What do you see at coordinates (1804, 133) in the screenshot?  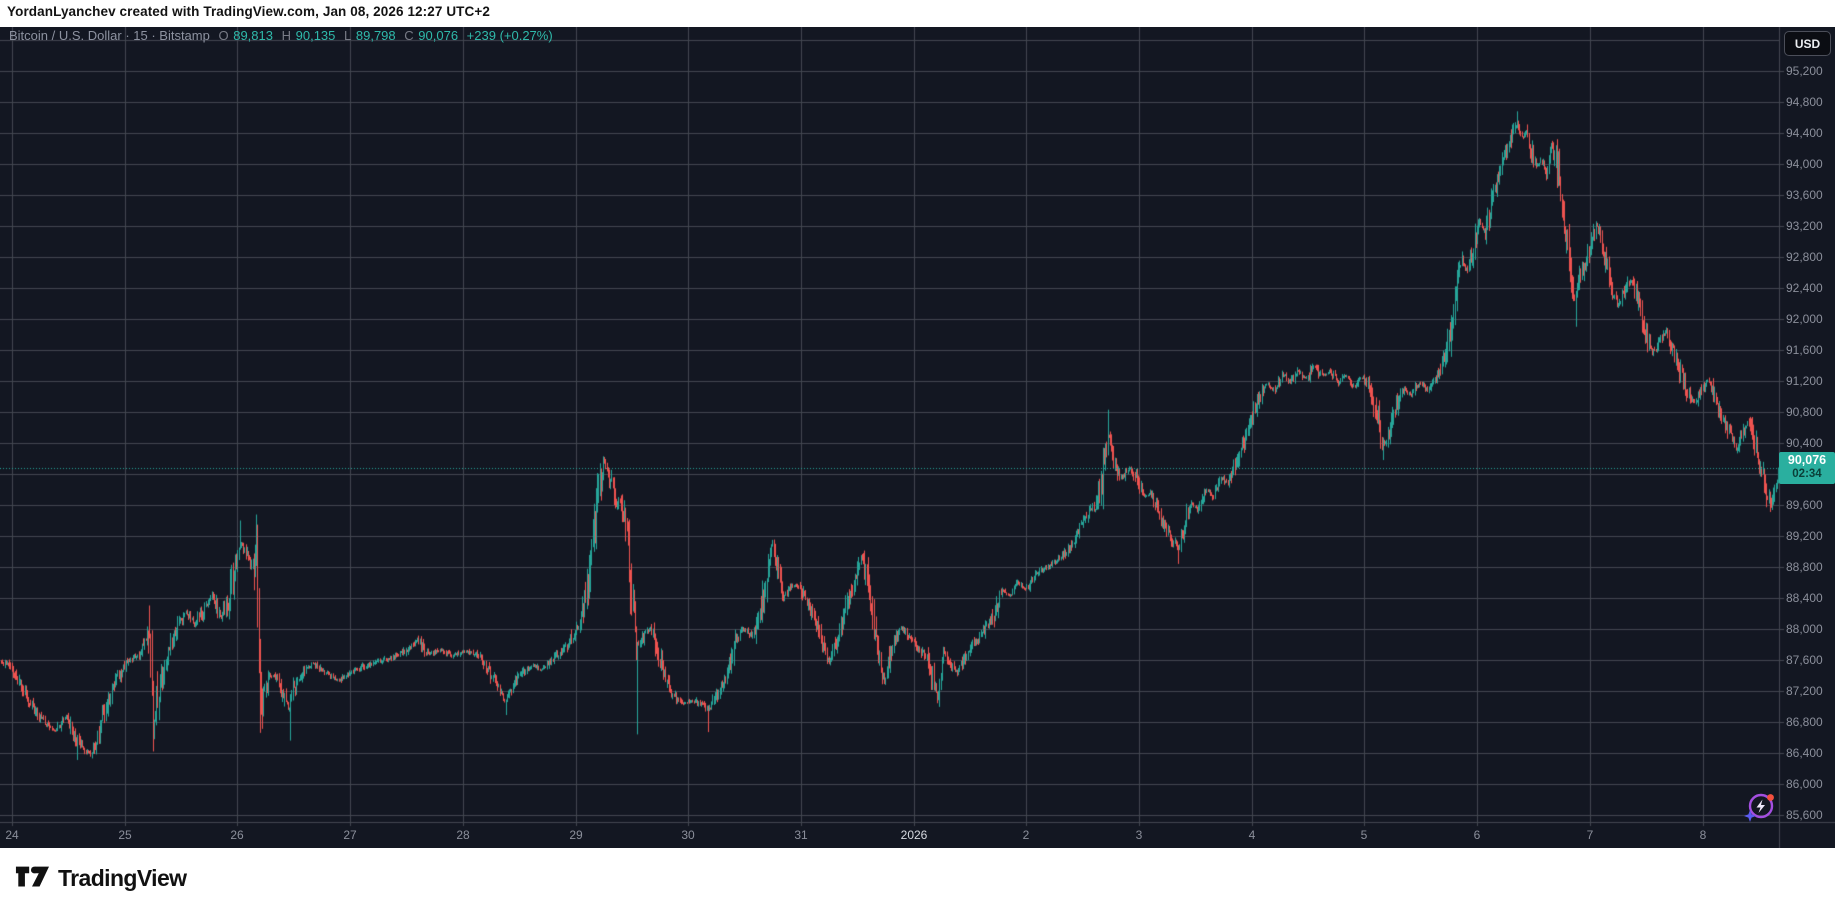 I see `price-axis-label: 94,400` at bounding box center [1804, 133].